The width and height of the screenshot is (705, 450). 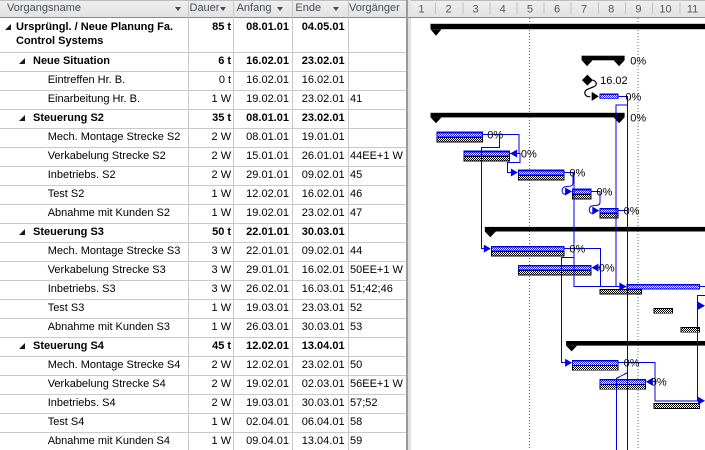 I want to click on svg-text: 5, so click(x=530, y=10).